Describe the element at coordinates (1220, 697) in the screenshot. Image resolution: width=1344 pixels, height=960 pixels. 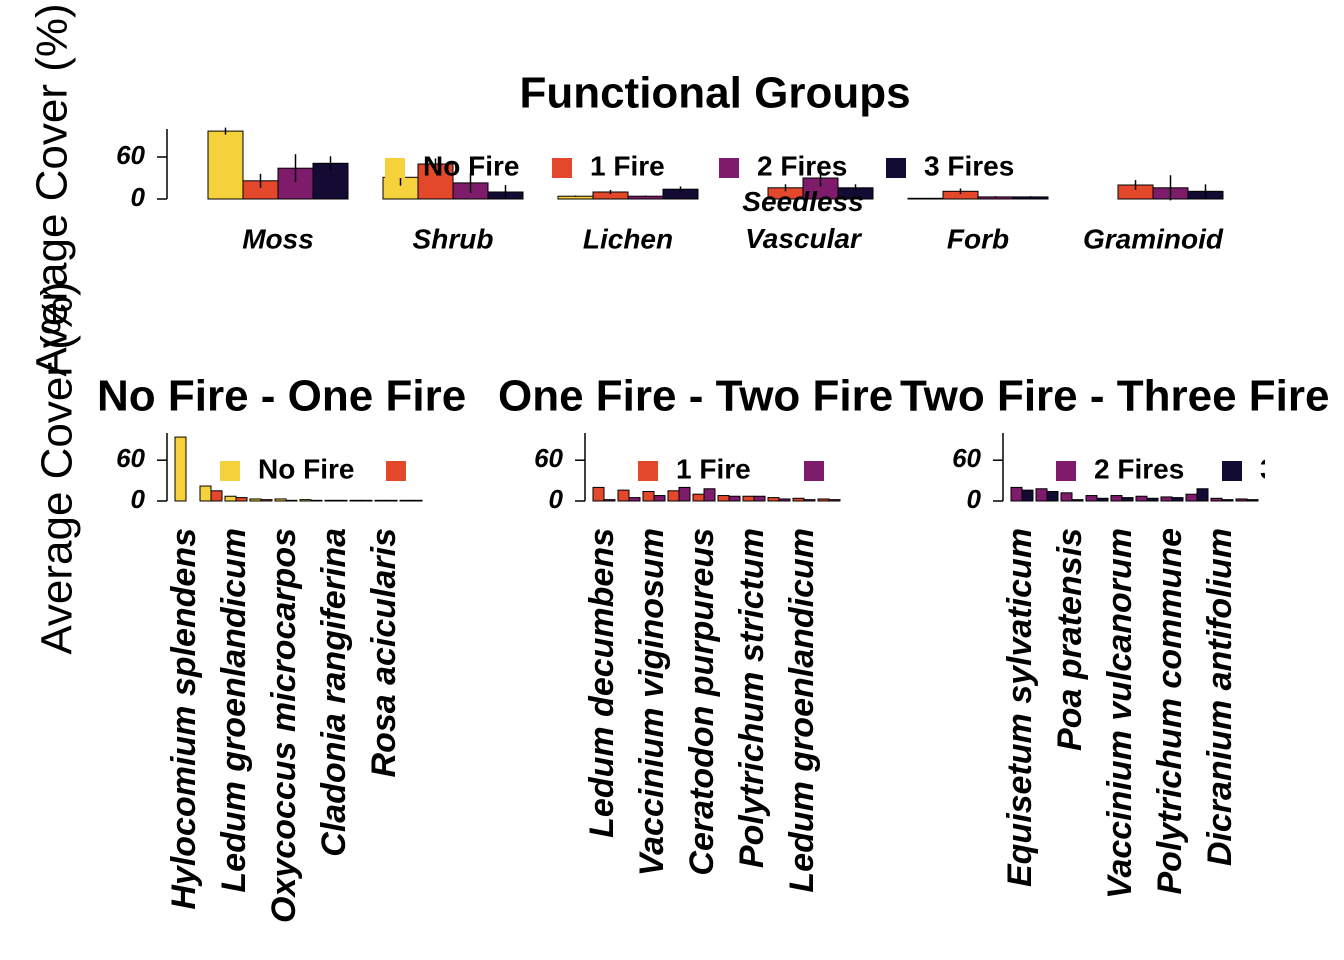
I see `x-tick-label: Dicranium antifolium` at that location.